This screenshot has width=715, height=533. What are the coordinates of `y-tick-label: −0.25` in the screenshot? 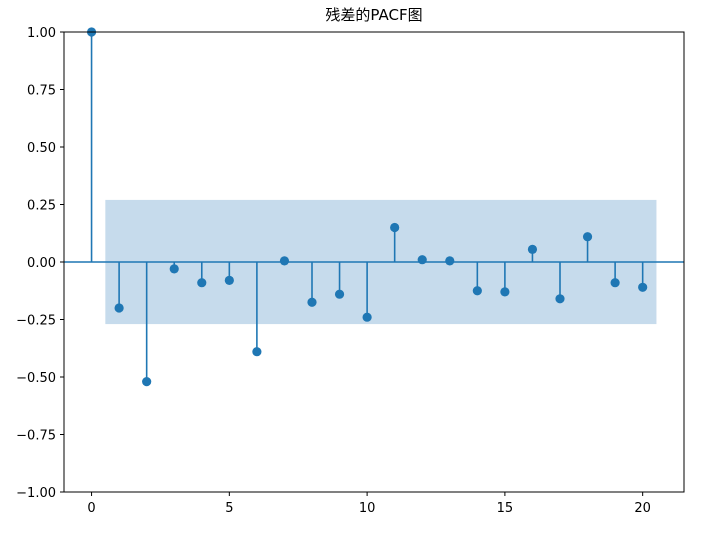 It's located at (36, 321).